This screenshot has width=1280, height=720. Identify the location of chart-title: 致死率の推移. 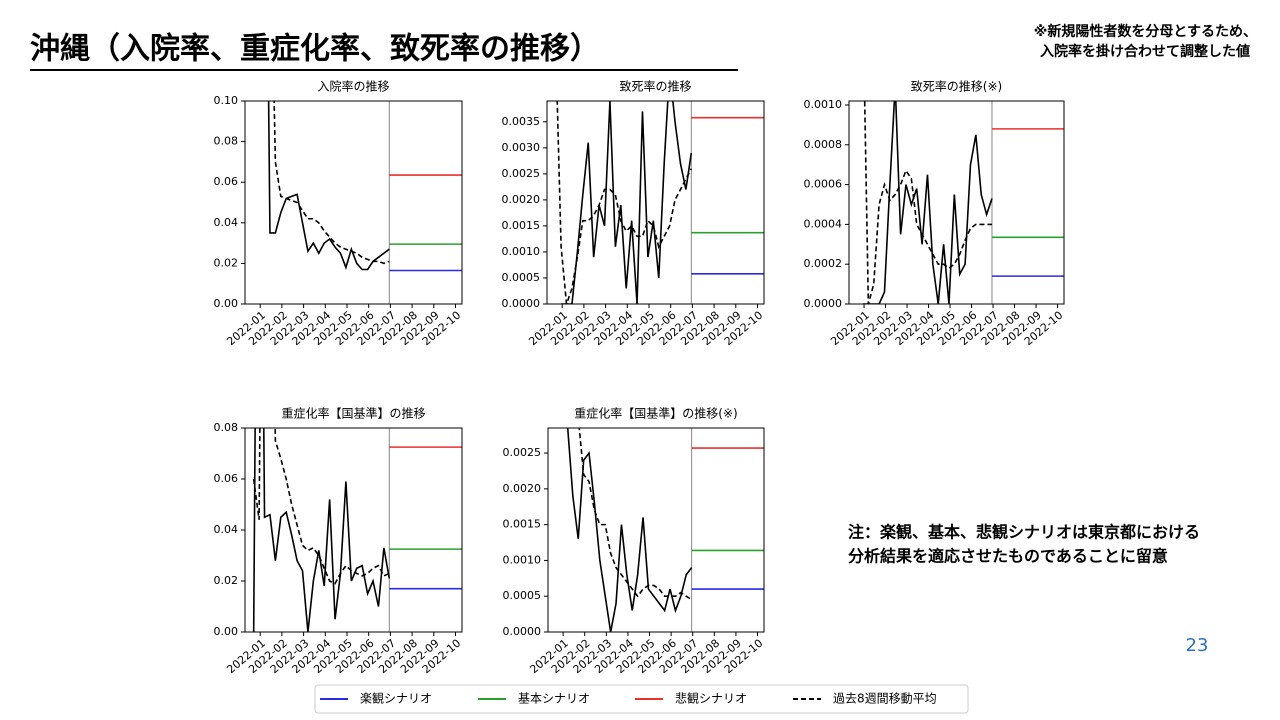
(655, 86).